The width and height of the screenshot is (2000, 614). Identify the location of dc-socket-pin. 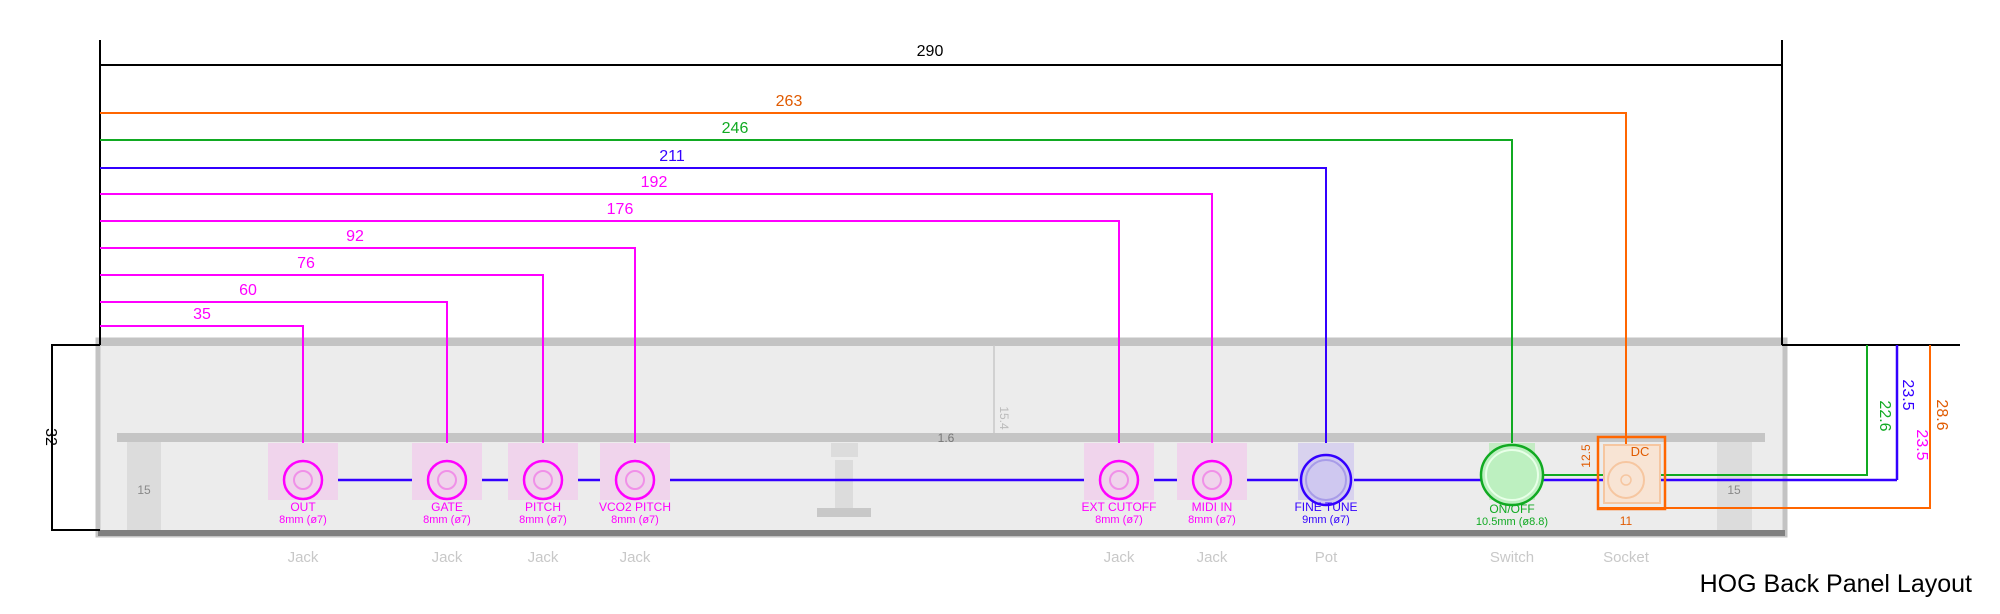
(1626, 480).